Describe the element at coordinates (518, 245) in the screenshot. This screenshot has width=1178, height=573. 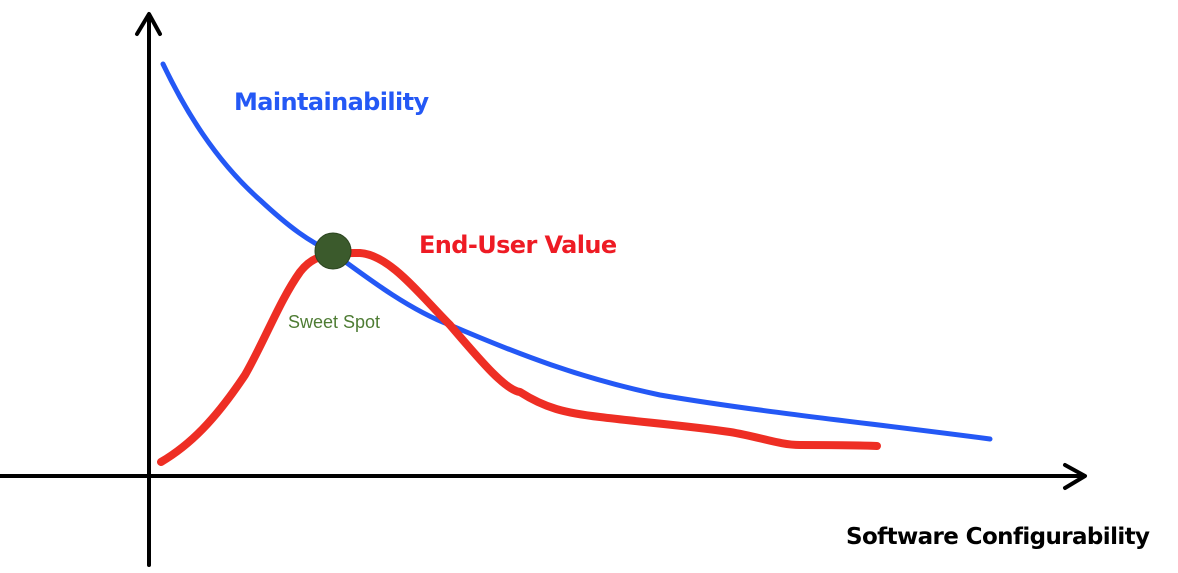
I see `end-user-value-label: End-User Value` at that location.